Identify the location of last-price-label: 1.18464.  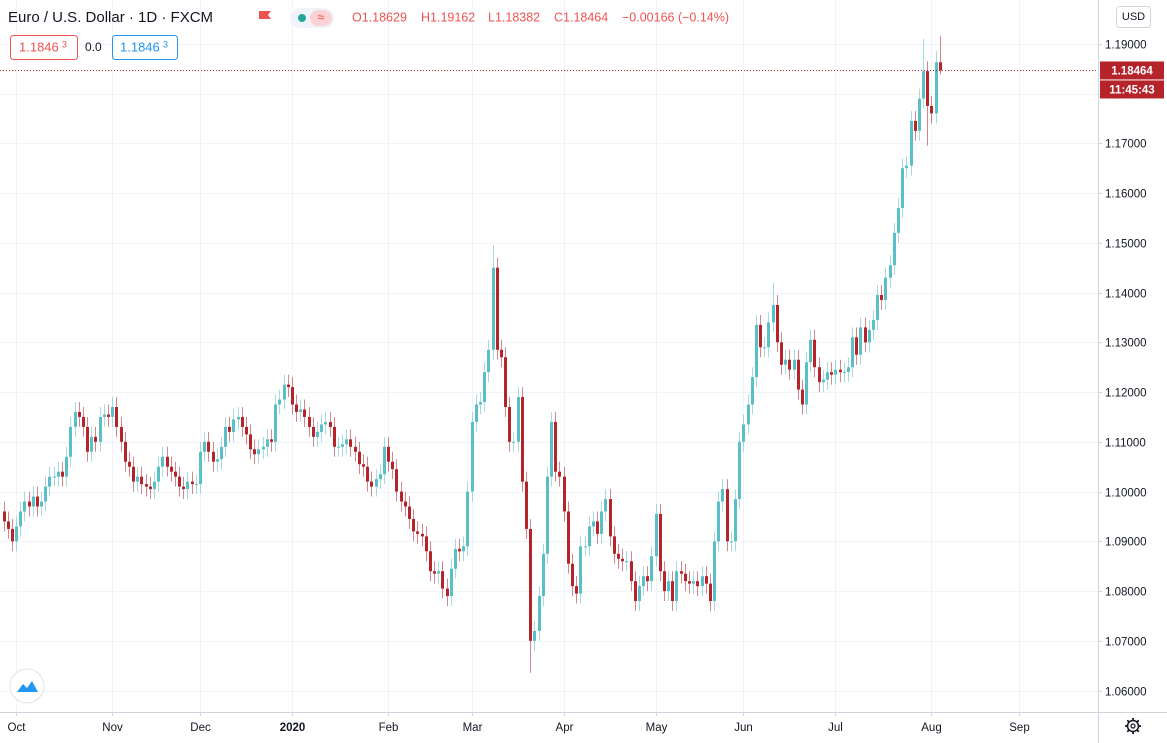
(1132, 71).